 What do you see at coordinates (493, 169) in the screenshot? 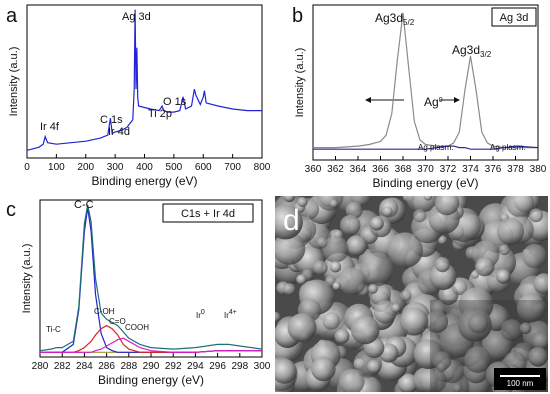
I see `x-tick-label: 376` at bounding box center [493, 169].